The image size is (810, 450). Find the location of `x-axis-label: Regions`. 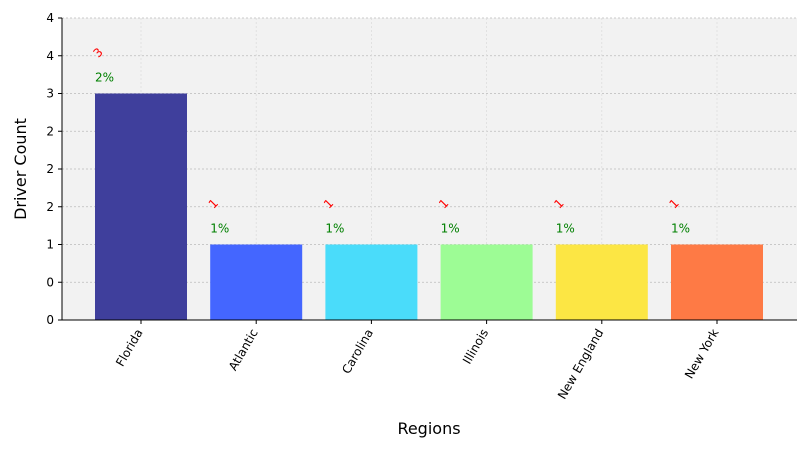

x-axis-label: Regions is located at coordinates (428, 428).